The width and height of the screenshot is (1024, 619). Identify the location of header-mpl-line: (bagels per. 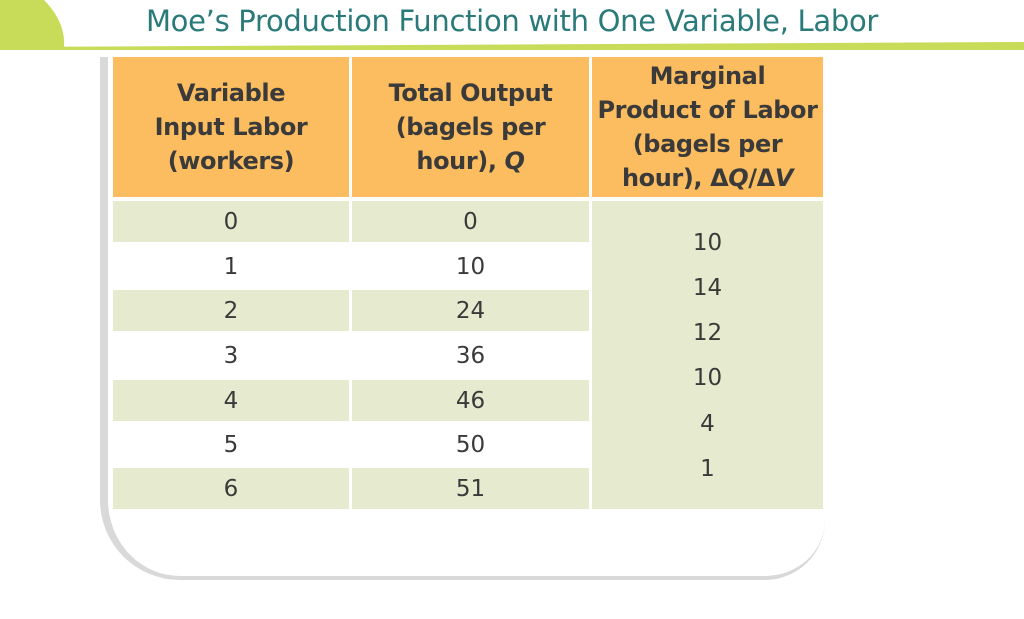
(707, 144).